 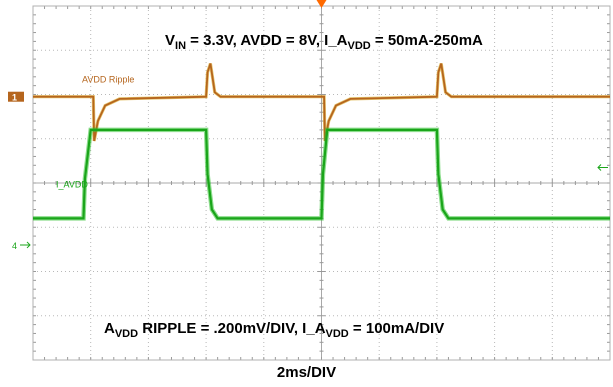 I want to click on trace-labels: AVDD Ripple I_AVDD, so click(x=95, y=132).